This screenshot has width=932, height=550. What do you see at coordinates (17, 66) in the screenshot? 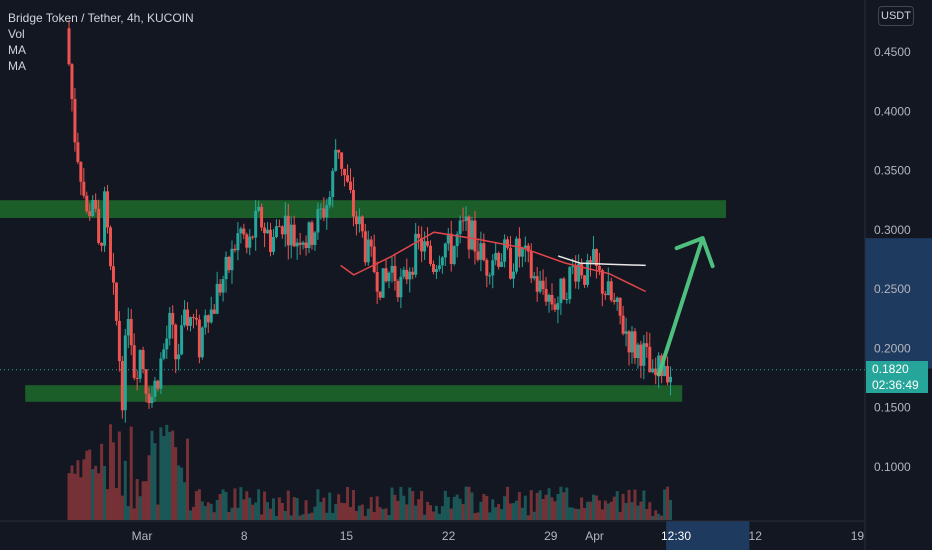
I see `ma-indicator-label-2: MA` at bounding box center [17, 66].